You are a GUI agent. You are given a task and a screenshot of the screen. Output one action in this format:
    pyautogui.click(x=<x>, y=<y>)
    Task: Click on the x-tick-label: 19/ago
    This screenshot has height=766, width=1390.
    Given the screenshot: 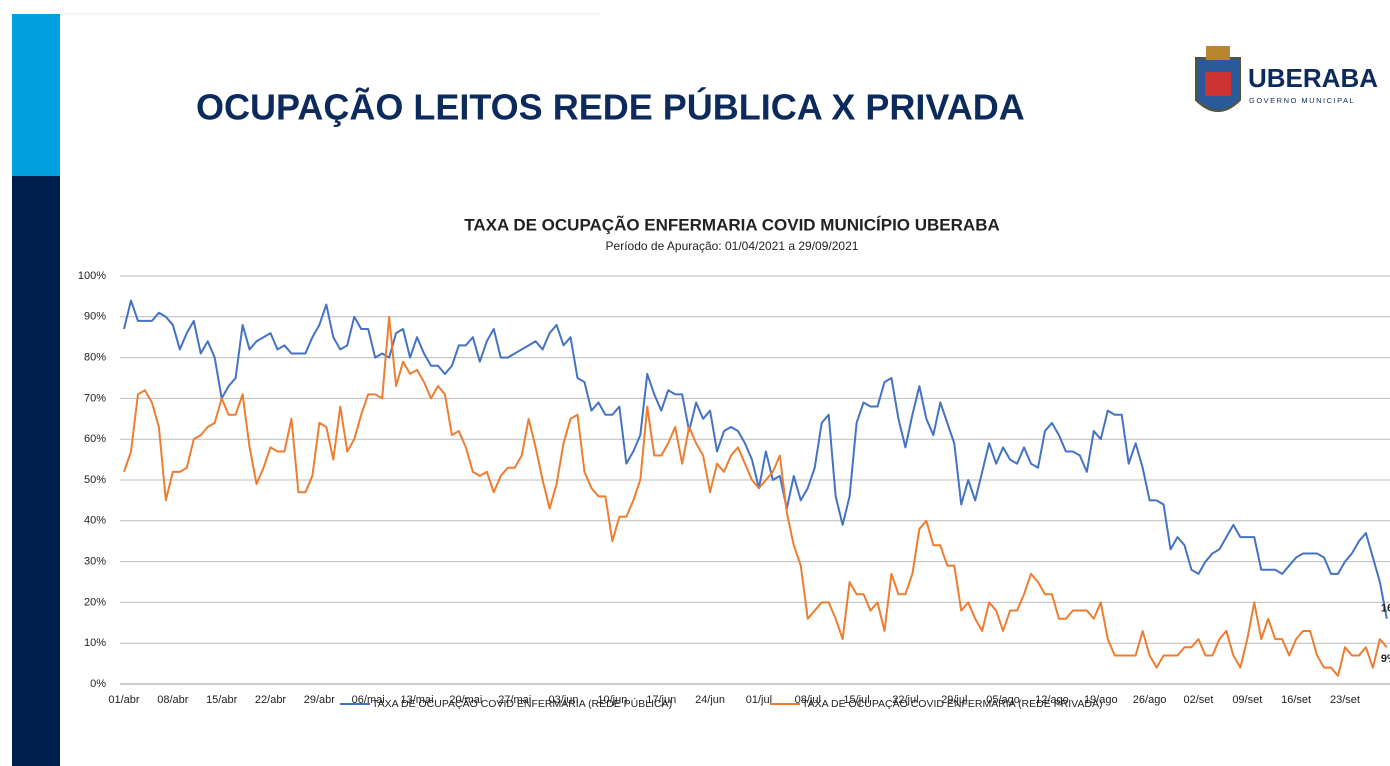 What is the action you would take?
    pyautogui.click(x=1101, y=700)
    